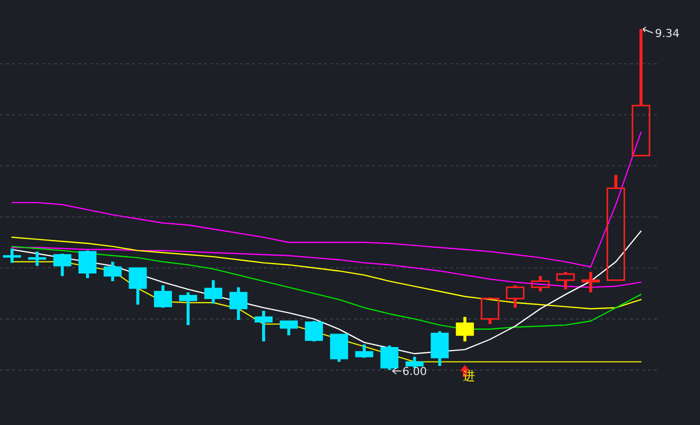 This screenshot has height=425, width=700. What do you see at coordinates (590, 282) in the screenshot?
I see `candlestick` at bounding box center [590, 282].